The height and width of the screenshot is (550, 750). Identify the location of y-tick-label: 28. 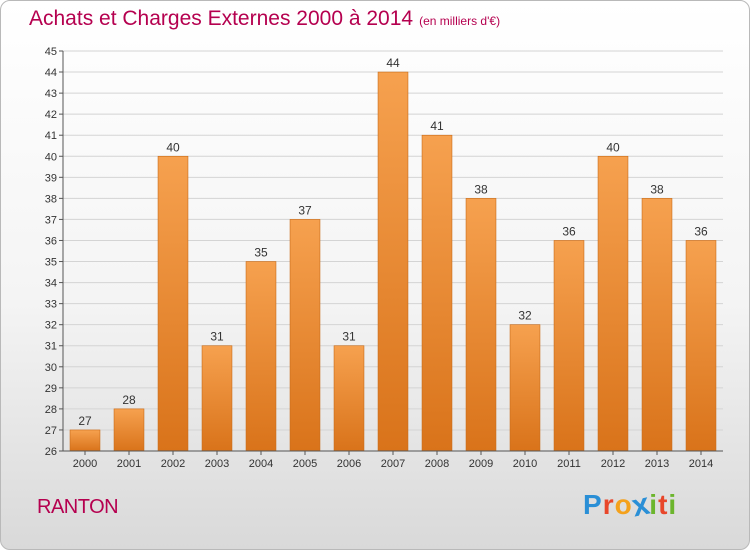
(51, 410).